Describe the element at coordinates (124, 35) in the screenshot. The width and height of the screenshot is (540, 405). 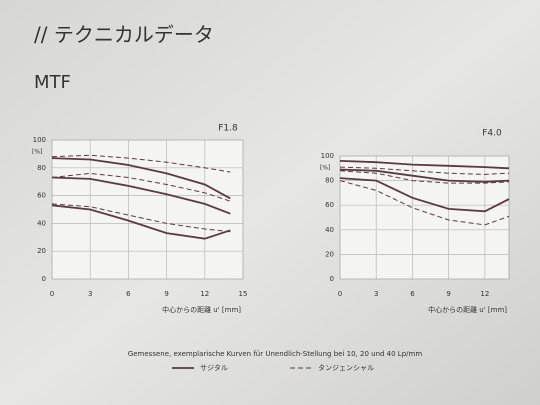
I see `slide-title: // テクニカルデータ` at that location.